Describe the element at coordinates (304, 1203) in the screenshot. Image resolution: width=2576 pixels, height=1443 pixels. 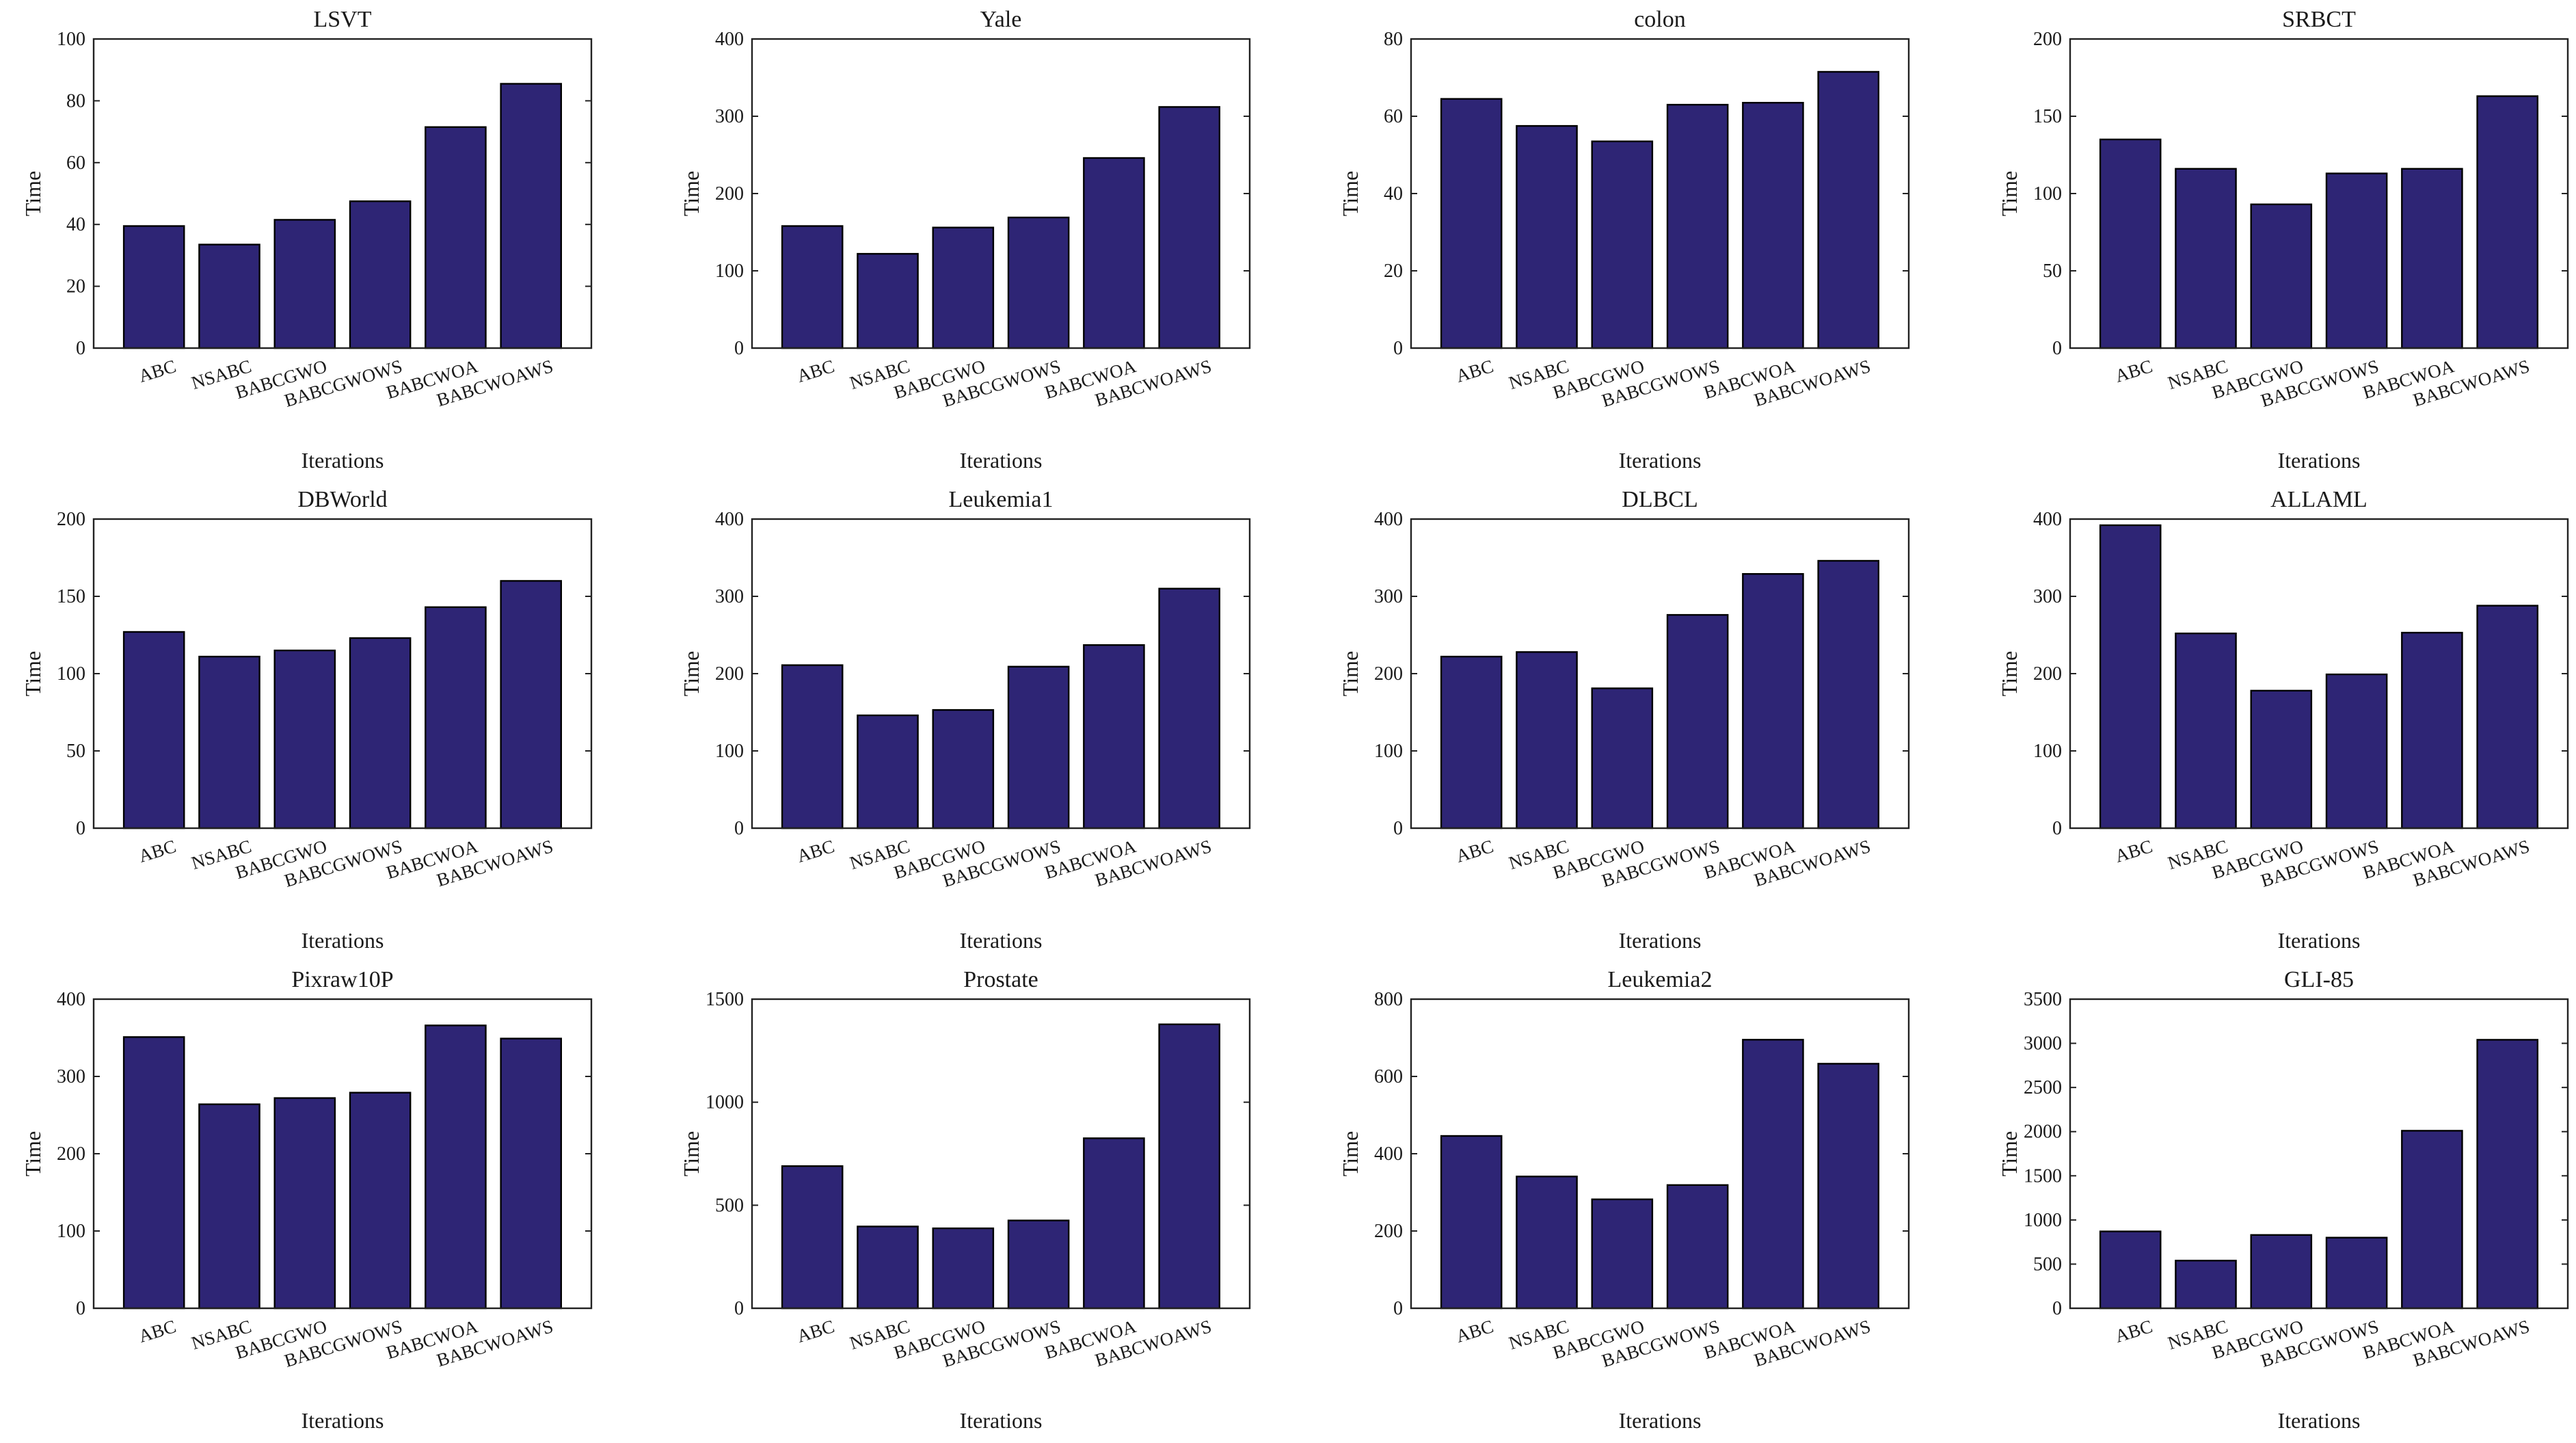
I see `chart-8-bar-babcgwo` at that location.